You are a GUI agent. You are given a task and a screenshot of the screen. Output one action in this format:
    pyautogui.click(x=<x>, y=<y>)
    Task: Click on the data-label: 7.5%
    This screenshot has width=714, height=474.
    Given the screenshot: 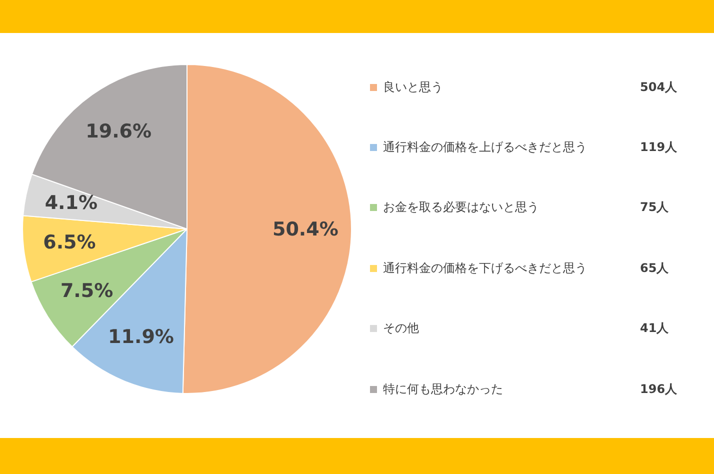 What is the action you would take?
    pyautogui.click(x=87, y=291)
    